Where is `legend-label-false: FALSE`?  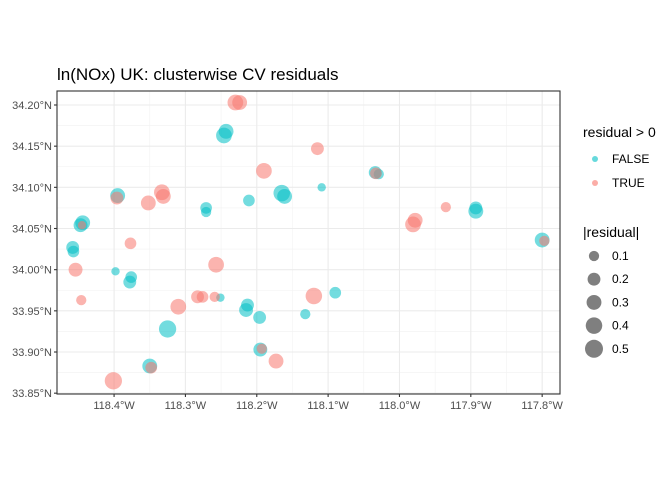 legend-label-false: FALSE is located at coordinates (630, 159).